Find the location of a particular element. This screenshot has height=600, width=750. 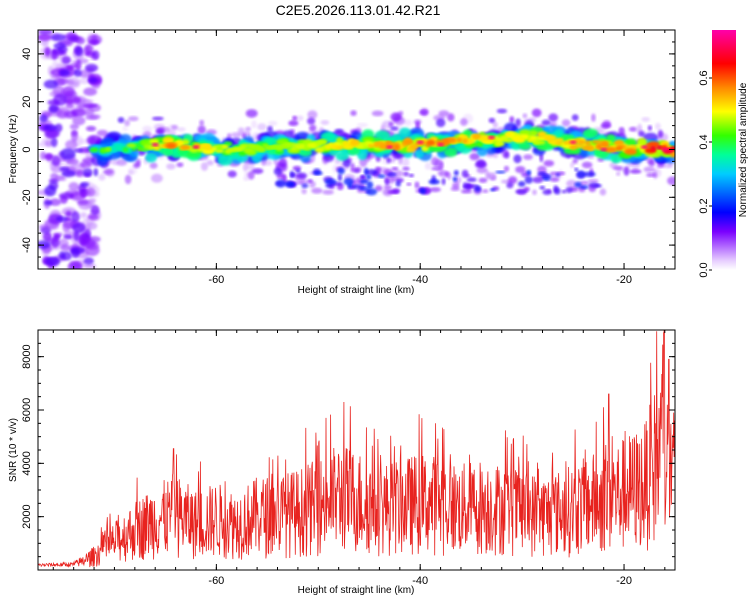

colorbar-label: Normalized spectral amplitude is located at coordinates (743, 149).